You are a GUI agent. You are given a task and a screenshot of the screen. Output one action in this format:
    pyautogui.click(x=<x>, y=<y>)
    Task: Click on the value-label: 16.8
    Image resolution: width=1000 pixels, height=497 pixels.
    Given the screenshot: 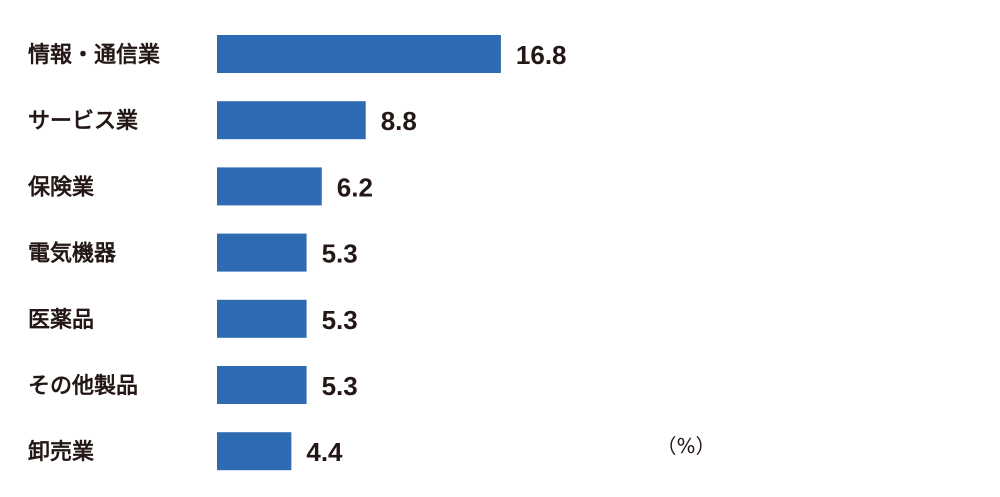 What is the action you would take?
    pyautogui.click(x=541, y=55)
    